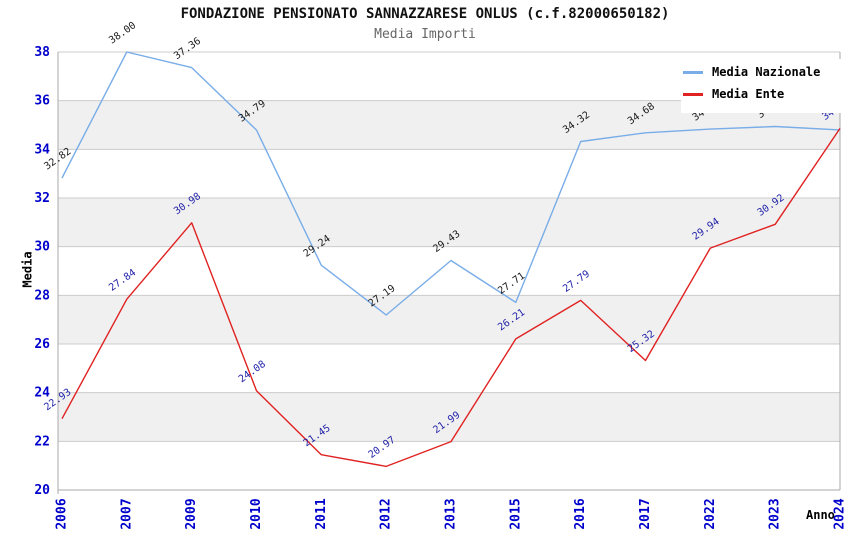 The width and height of the screenshot is (850, 550). What do you see at coordinates (42, 393) in the screenshot?
I see `y-tick-label: 24` at bounding box center [42, 393].